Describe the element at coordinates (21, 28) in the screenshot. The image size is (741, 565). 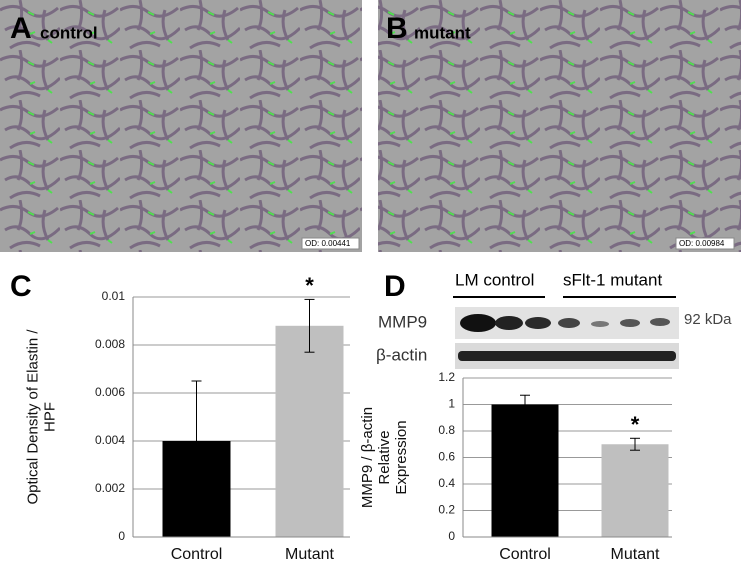
I see `panel-letter: A` at that location.